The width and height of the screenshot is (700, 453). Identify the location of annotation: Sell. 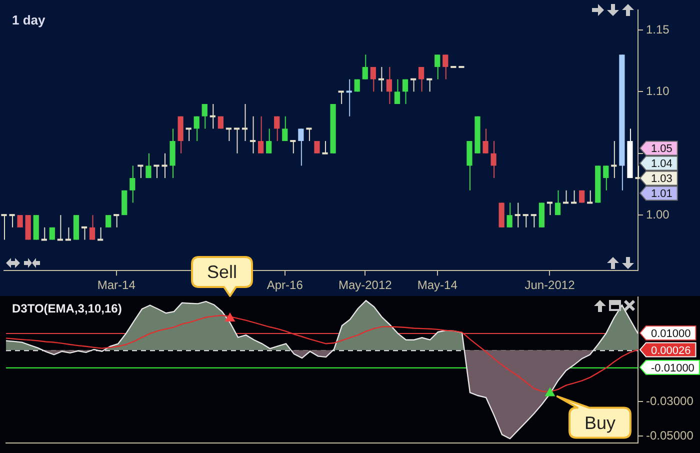
(222, 272).